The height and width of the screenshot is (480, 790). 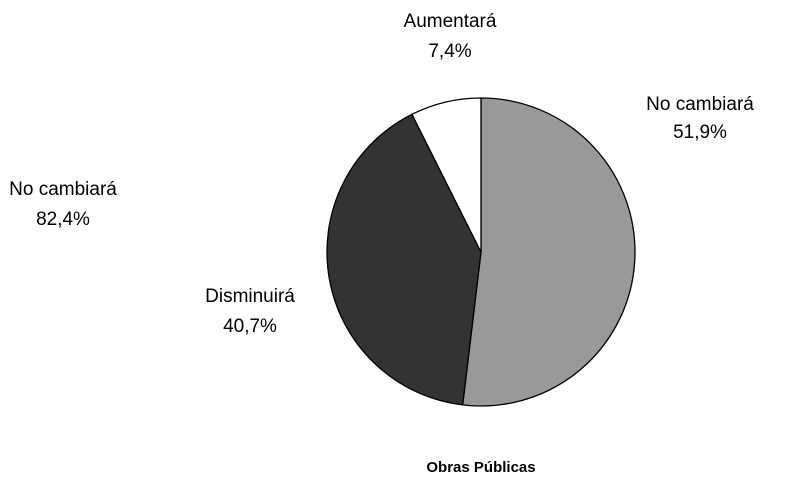 What do you see at coordinates (250, 296) in the screenshot?
I see `slice-label: Disminuirá` at bounding box center [250, 296].